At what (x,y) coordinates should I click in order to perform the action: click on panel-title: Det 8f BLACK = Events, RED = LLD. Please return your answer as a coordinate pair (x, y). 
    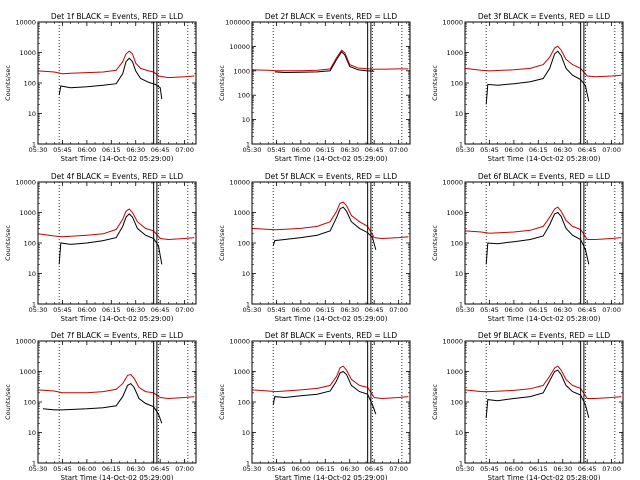
    Looking at the image, I should click on (331, 335).